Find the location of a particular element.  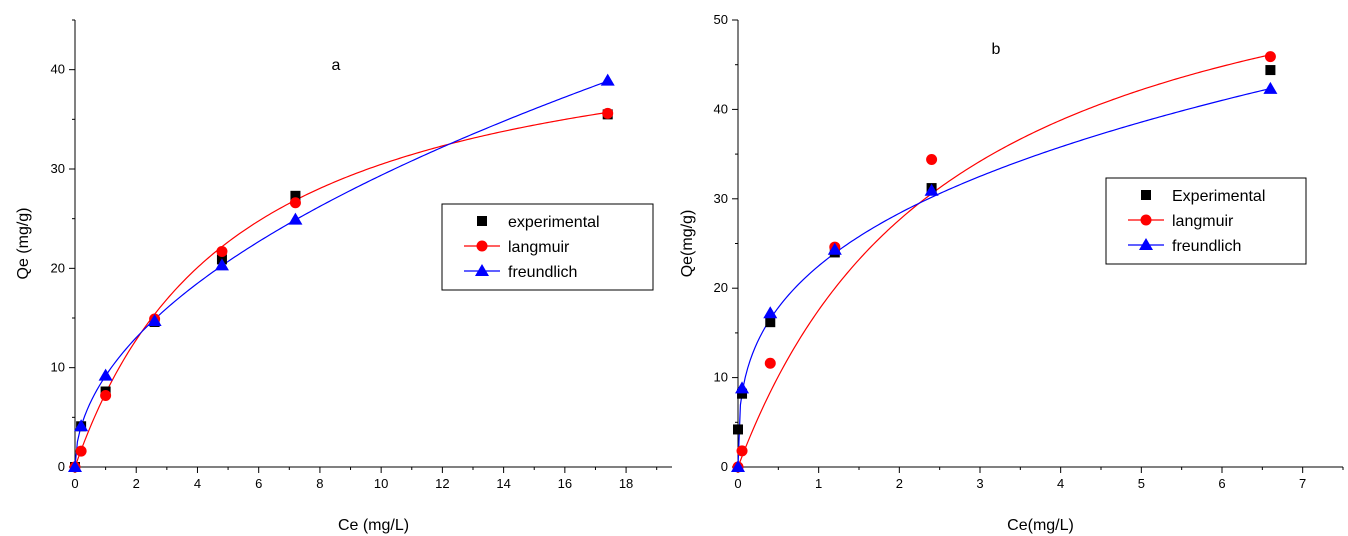

legend: Experimental langmuir freundlich is located at coordinates (1206, 221).